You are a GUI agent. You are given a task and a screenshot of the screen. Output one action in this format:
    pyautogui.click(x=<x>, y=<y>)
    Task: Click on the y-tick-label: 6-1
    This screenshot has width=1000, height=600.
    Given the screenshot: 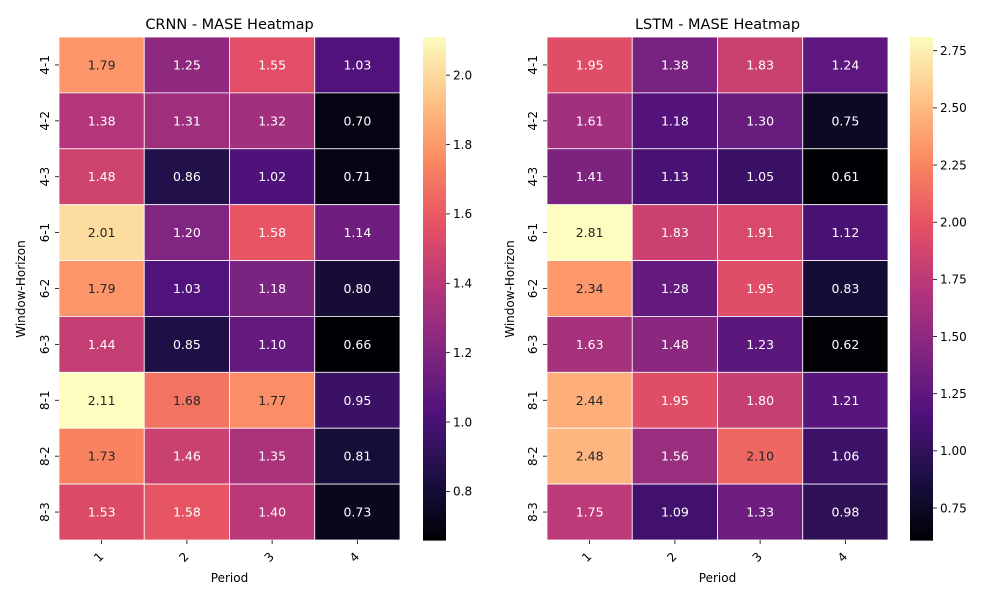 What is the action you would take?
    pyautogui.click(x=45, y=233)
    